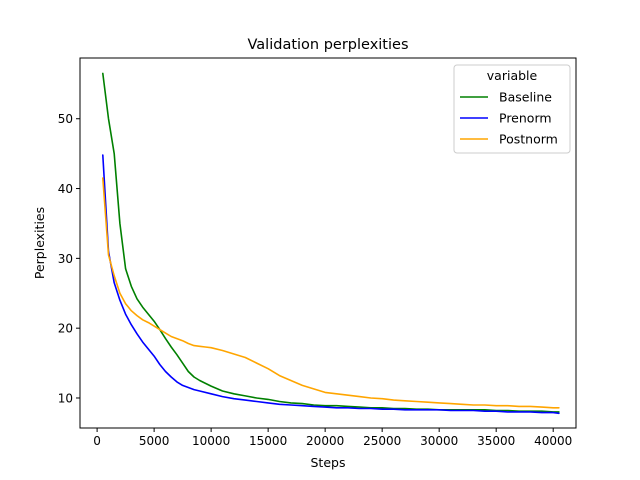  What do you see at coordinates (65, 259) in the screenshot?
I see `y-tick-label: 30` at bounding box center [65, 259].